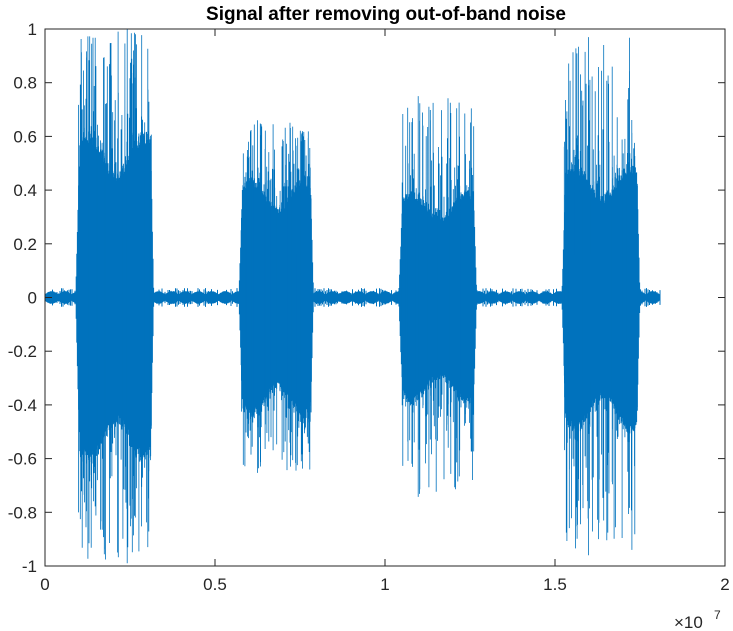 Image resolution: width=733 pixels, height=631 pixels. What do you see at coordinates (22, 512) in the screenshot?
I see `y-tick-label: -0.8` at bounding box center [22, 512].